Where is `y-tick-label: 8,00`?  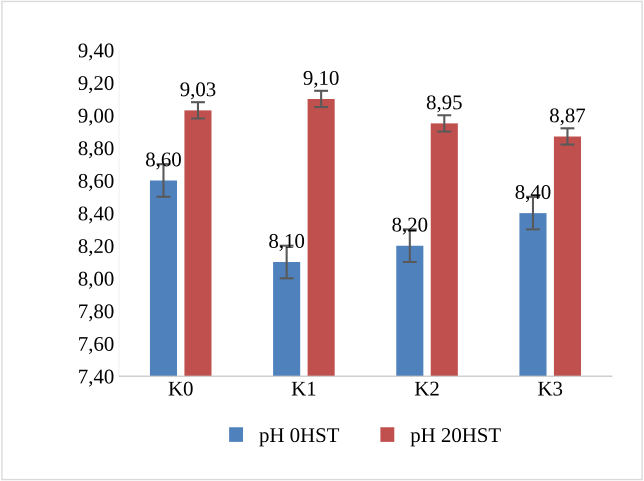 y-tick-label: 8,00 is located at coordinates (96, 280).